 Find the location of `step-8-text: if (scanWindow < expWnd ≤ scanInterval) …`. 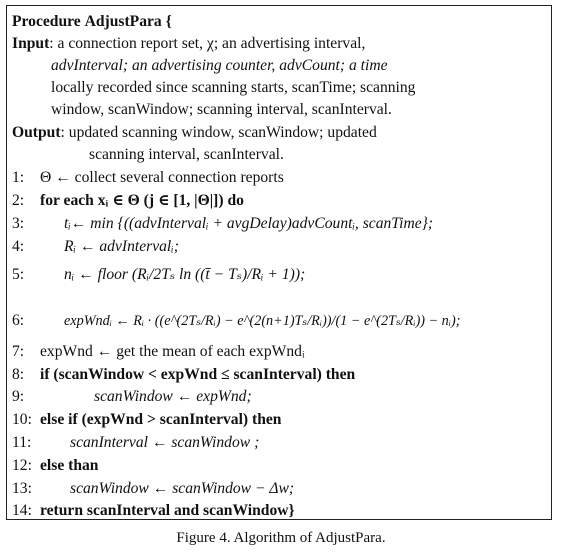

step-8-text: if (scanWindow < expWnd ≤ scanInterval) … is located at coordinates (198, 374).